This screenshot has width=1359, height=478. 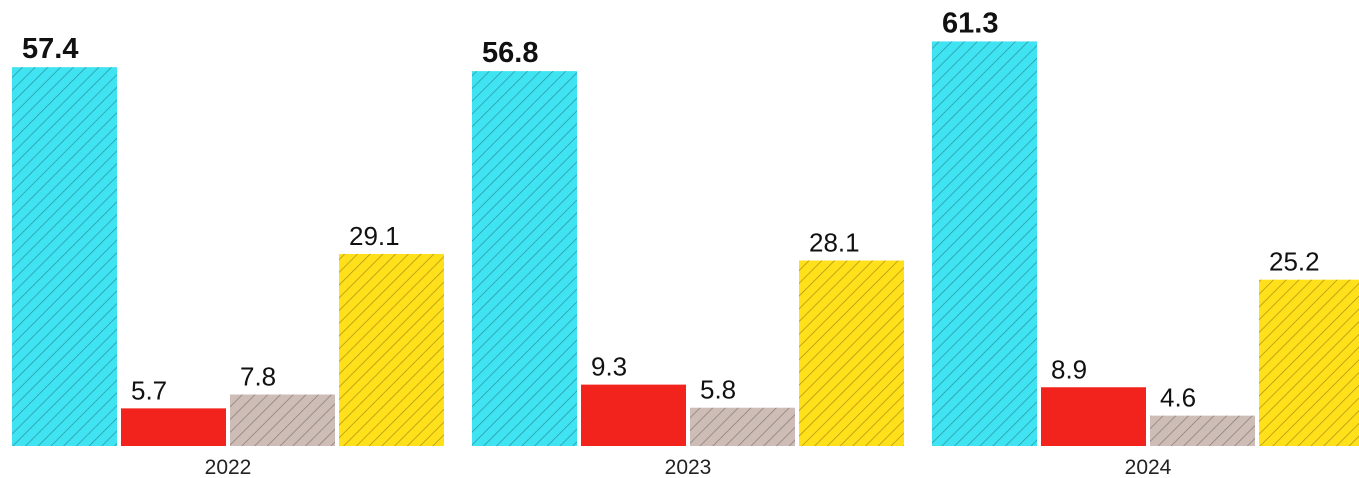 I want to click on category-label-2024: 2024, so click(x=1148, y=467).